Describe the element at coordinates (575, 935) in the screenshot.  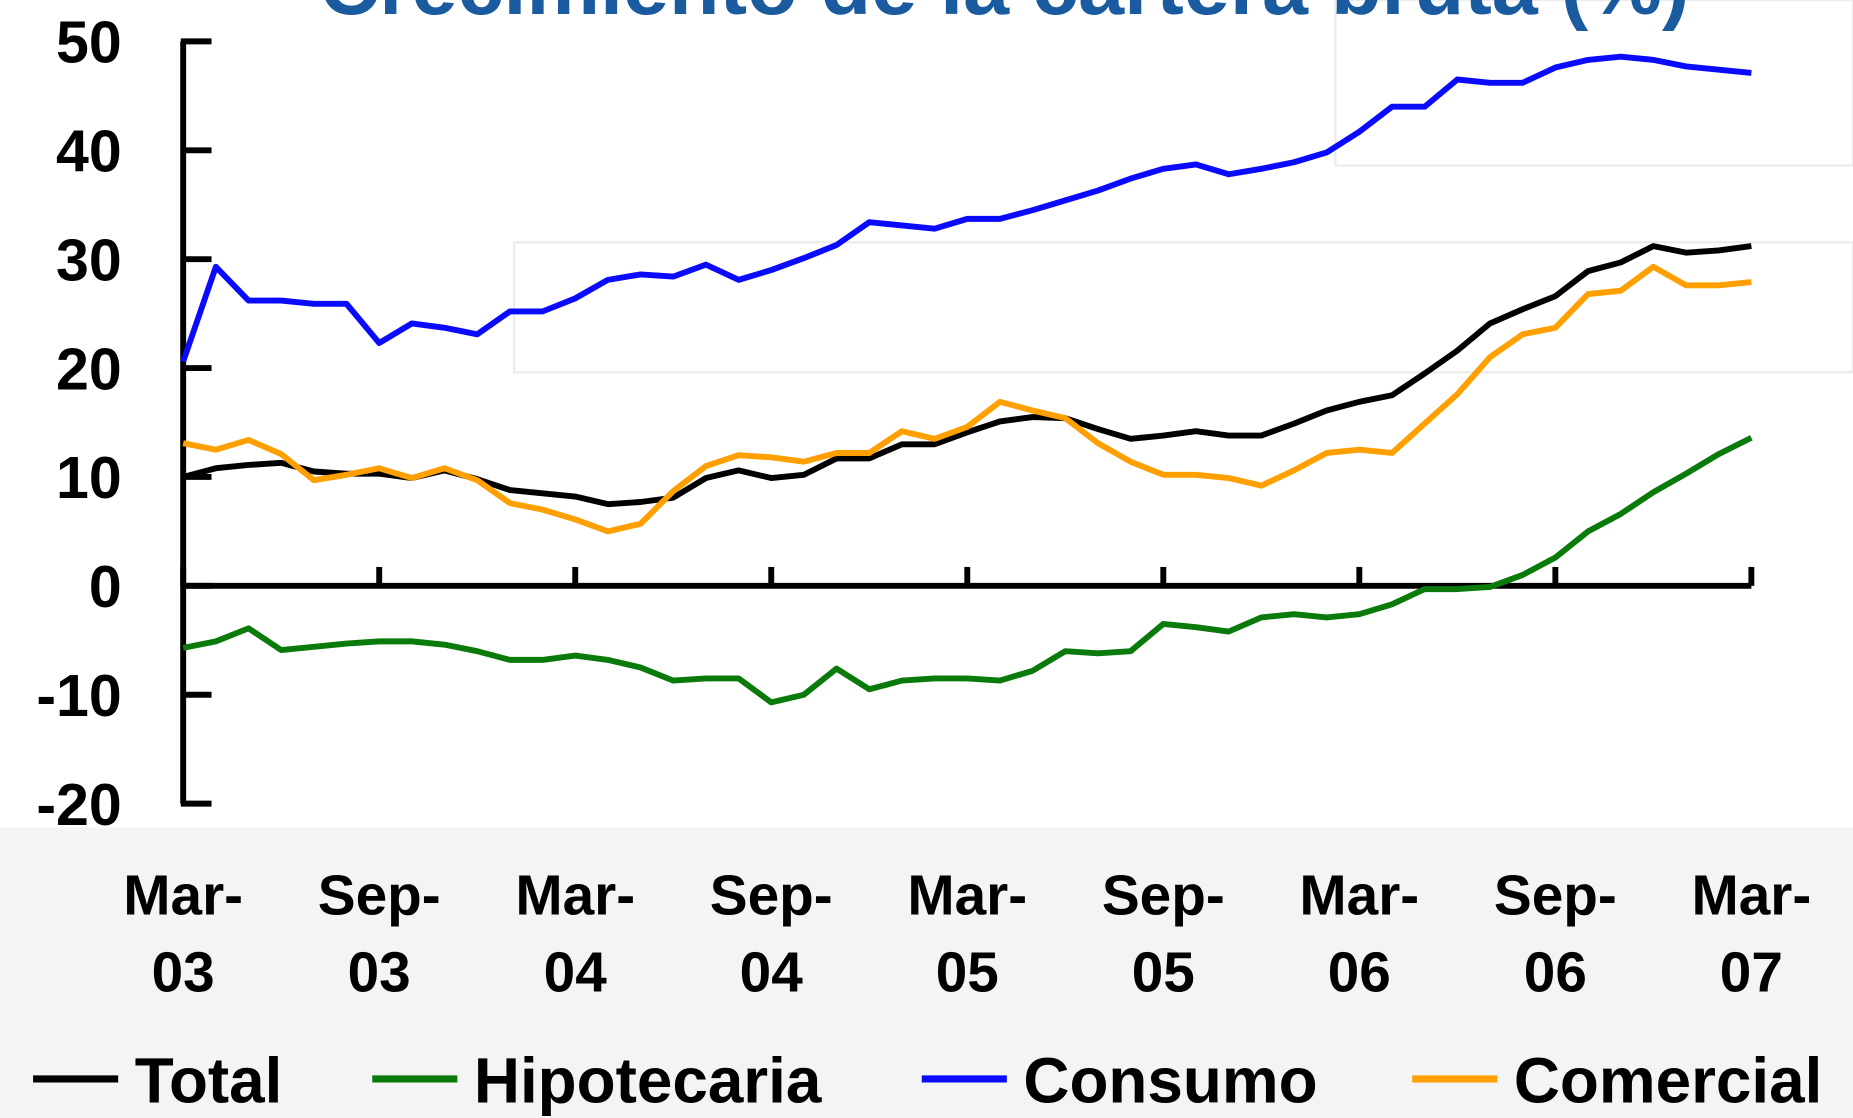
I see `x-tick-label: Mar-04` at that location.